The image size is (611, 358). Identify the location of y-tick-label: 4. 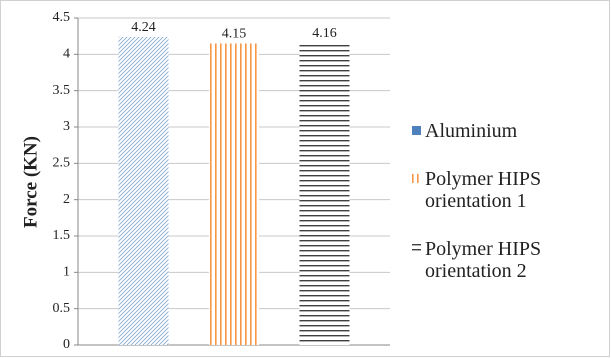
(66, 54).